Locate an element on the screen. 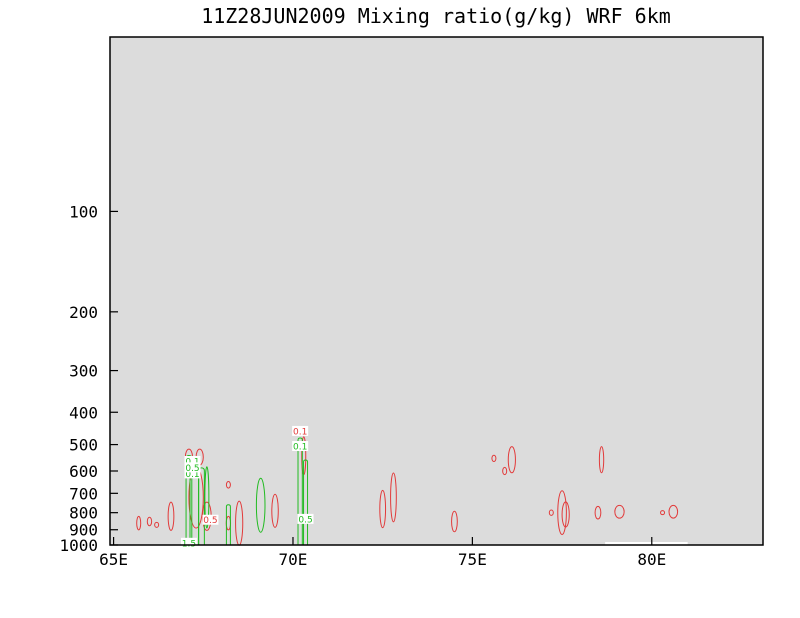  y-tick-label: 200 is located at coordinates (83, 312).